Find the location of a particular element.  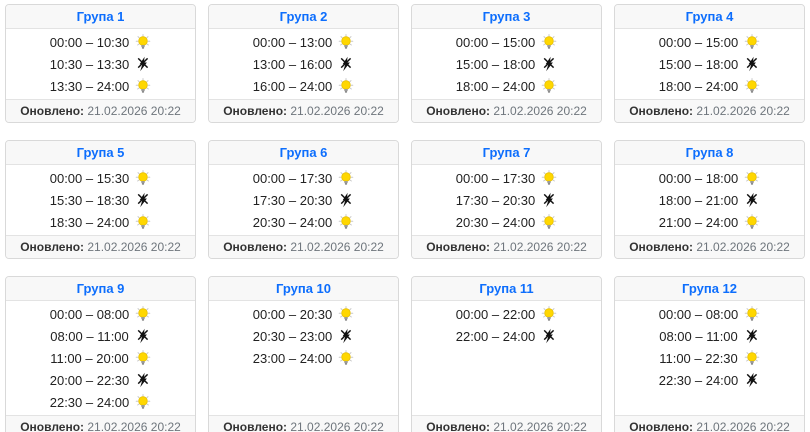

schedule-row: 00:00 – 13:00 is located at coordinates (303, 42).